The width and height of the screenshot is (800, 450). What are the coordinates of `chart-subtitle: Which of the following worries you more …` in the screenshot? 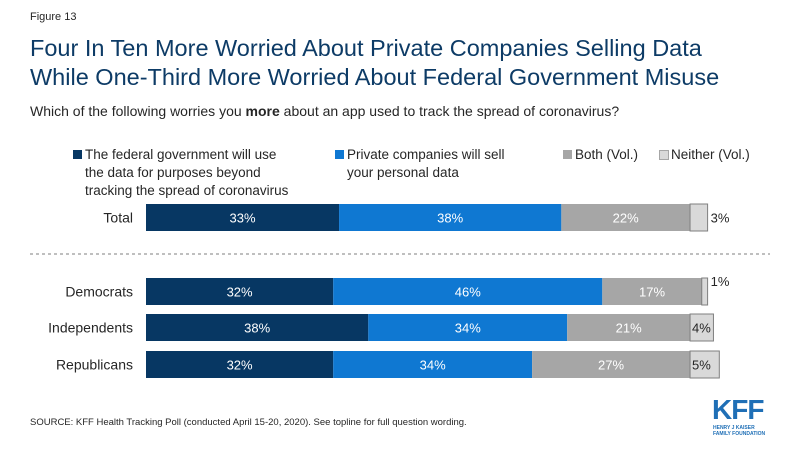 It's located at (324, 111).